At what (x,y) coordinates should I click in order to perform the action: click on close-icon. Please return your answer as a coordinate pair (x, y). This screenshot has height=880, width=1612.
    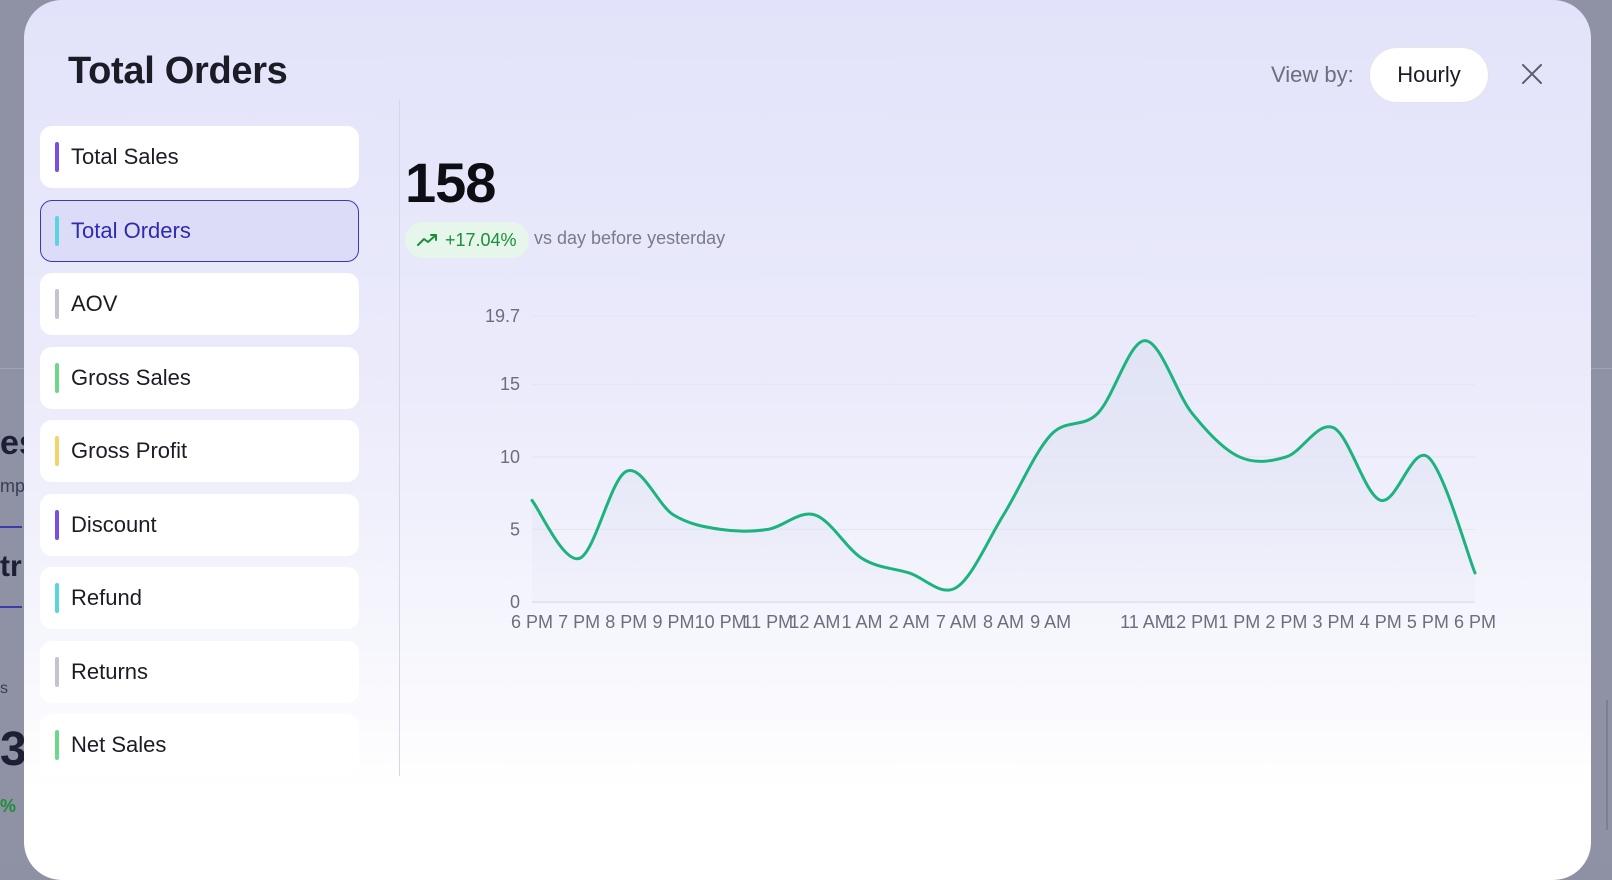
    Looking at the image, I should click on (1532, 74).